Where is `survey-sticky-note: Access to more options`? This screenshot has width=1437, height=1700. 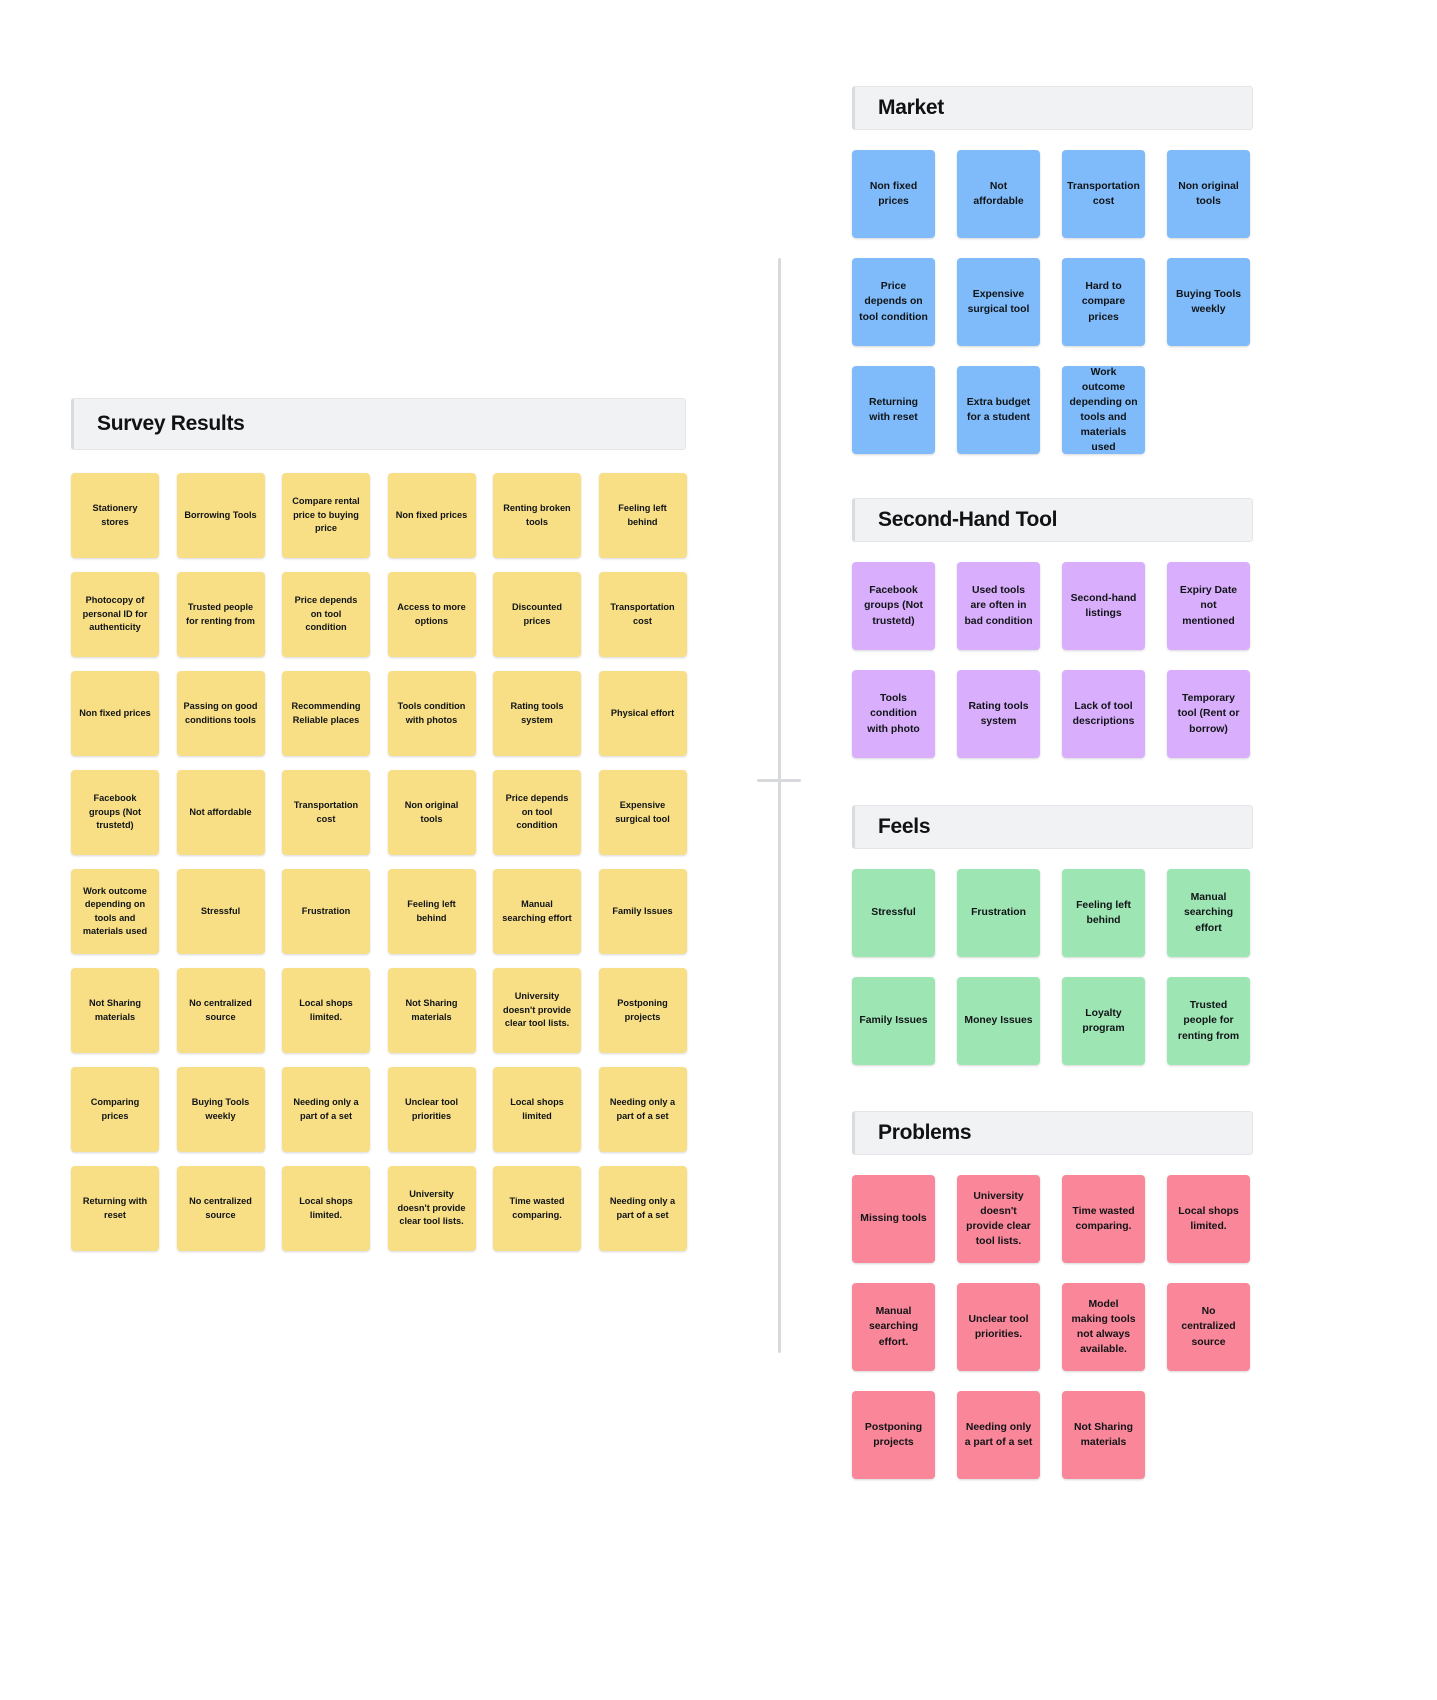 survey-sticky-note: Access to more options is located at coordinates (431, 614).